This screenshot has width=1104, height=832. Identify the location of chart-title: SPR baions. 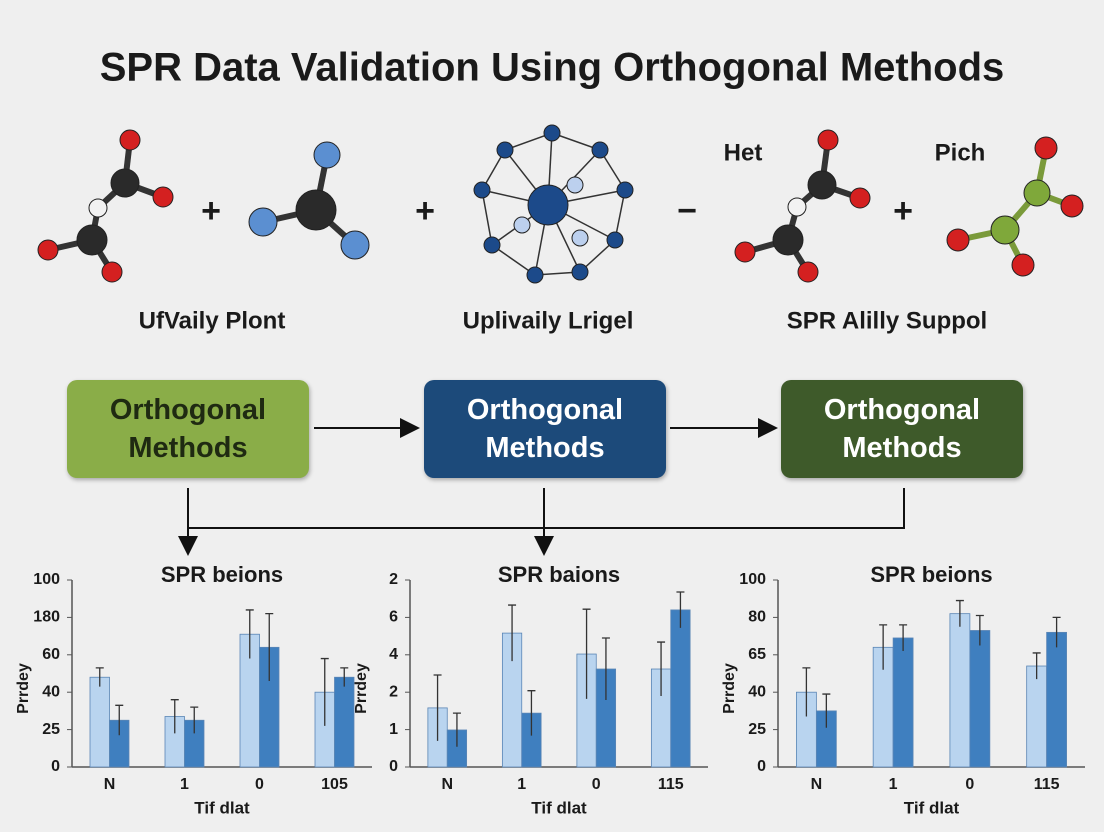
(559, 574).